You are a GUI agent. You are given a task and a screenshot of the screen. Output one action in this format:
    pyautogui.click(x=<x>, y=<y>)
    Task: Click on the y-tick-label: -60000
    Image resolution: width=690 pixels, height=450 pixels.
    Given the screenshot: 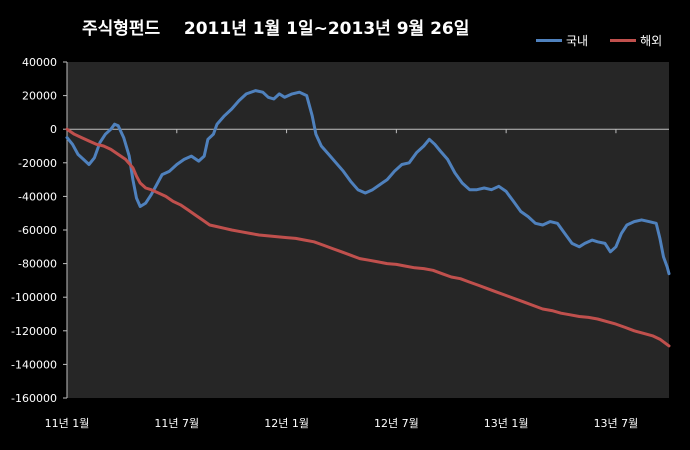 What is the action you would take?
    pyautogui.click(x=37, y=230)
    